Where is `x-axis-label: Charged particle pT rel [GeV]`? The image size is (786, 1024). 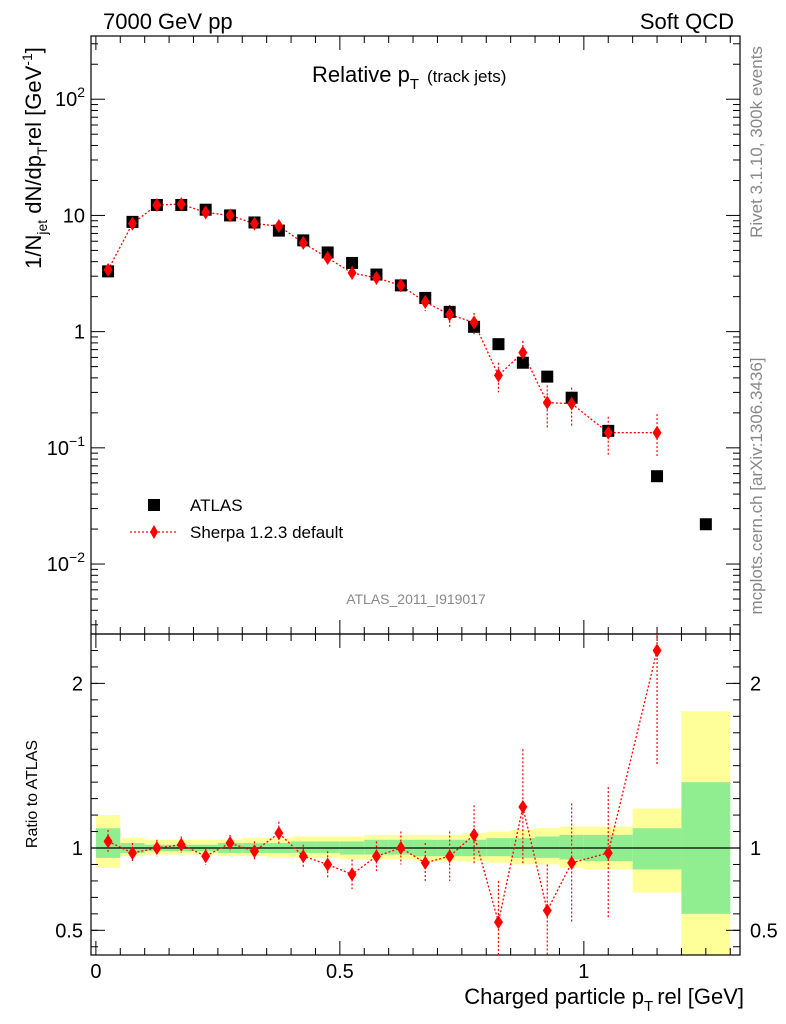 x-axis-label: Charged particle pT rel [GeV] is located at coordinates (604, 999).